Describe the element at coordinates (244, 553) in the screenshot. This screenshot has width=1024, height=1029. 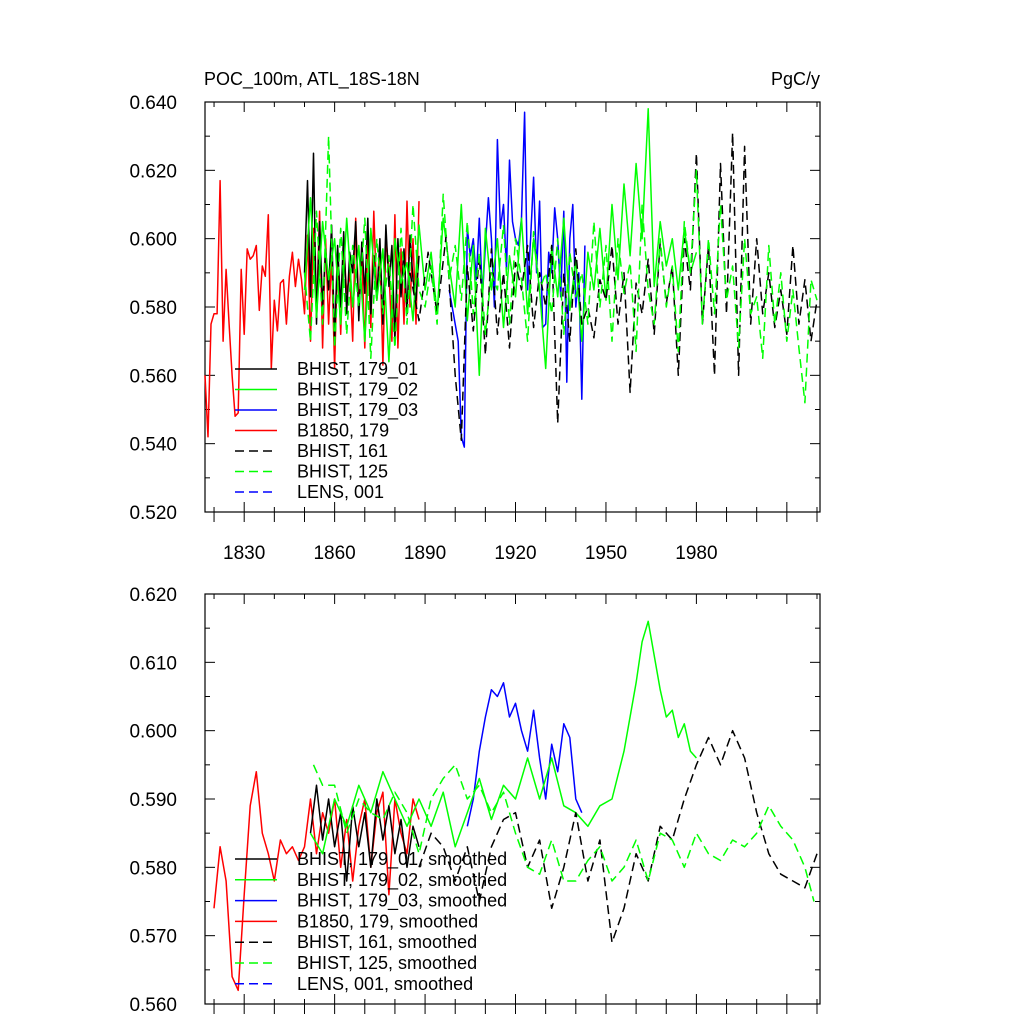
I see `x-tick-label: 1830` at that location.